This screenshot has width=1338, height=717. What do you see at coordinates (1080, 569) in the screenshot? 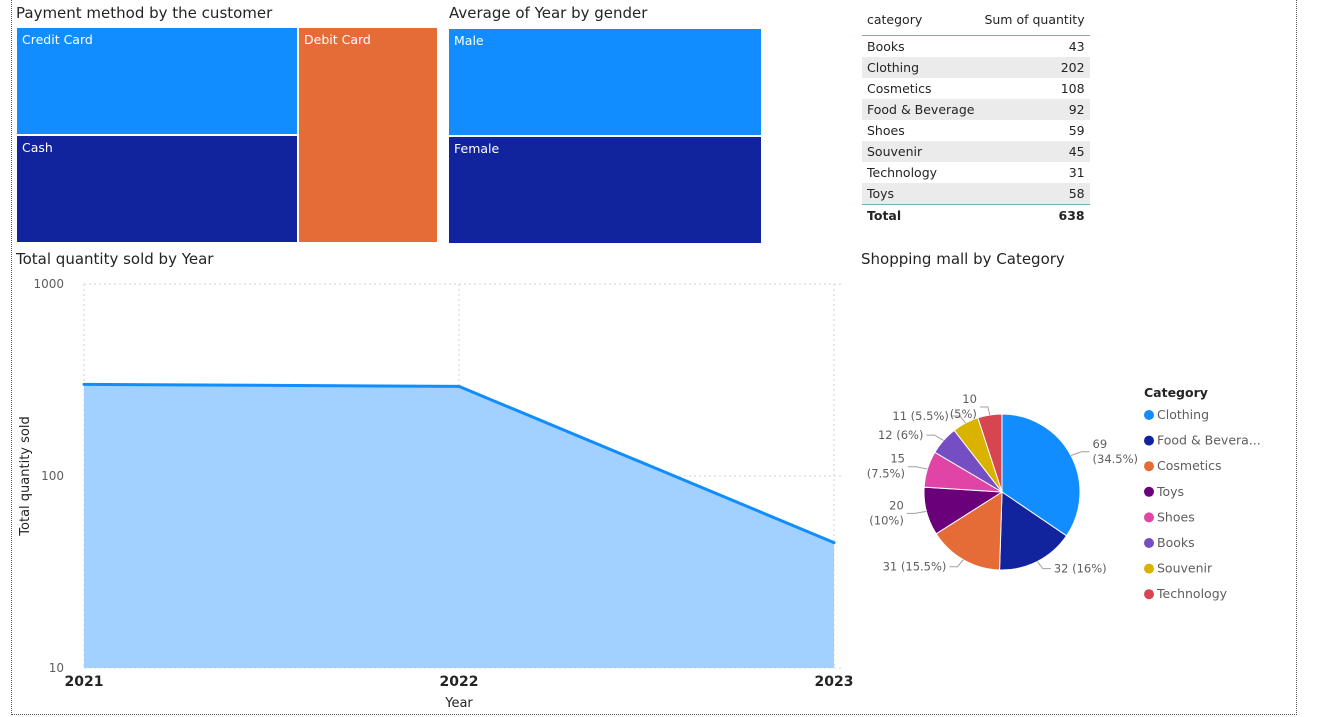
I see `data-label: 32 (16%)` at bounding box center [1080, 569].